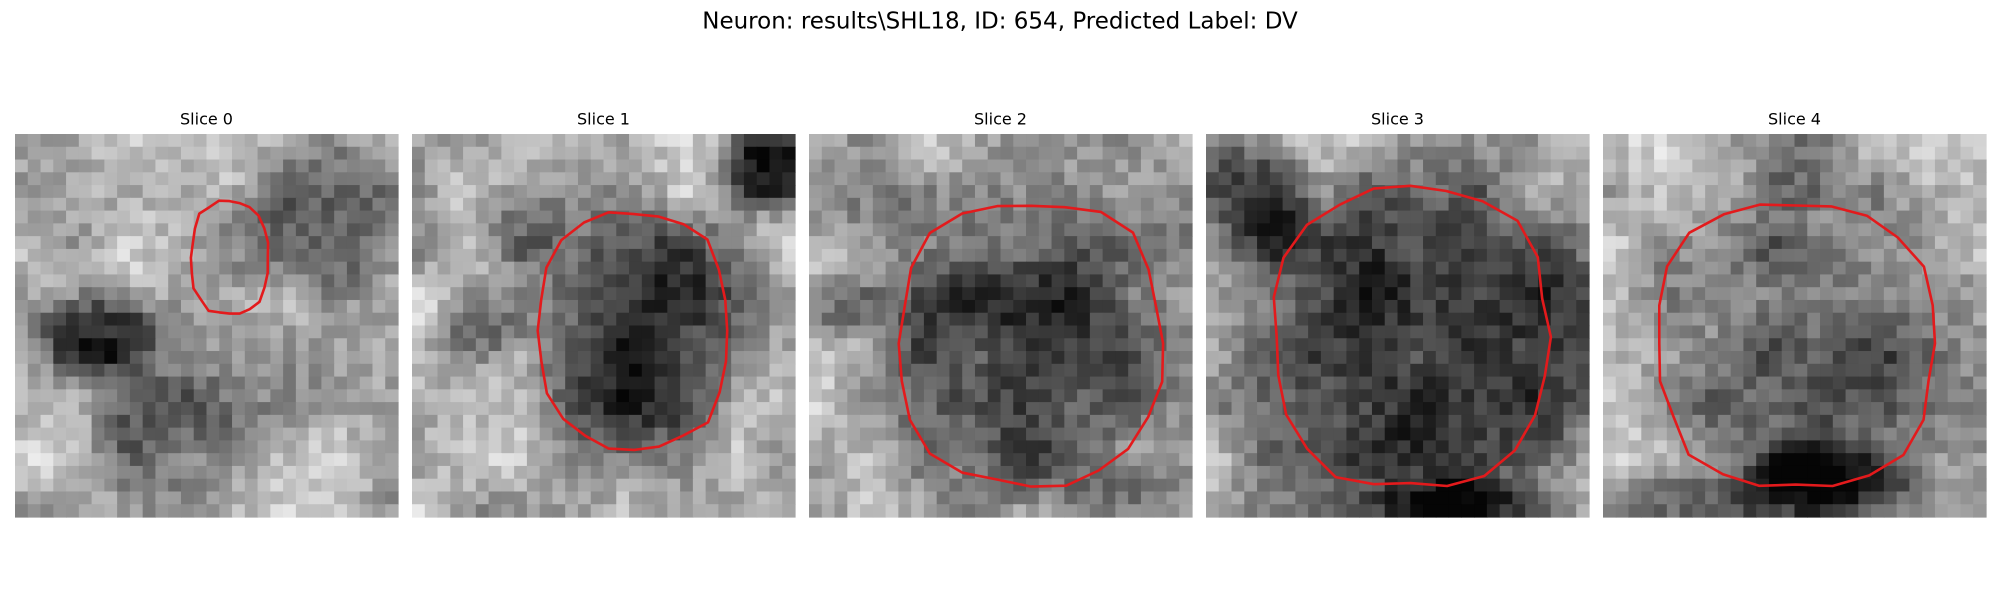 The width and height of the screenshot is (2000, 600). Describe the element at coordinates (1795, 326) in the screenshot. I see `image-panel` at that location.